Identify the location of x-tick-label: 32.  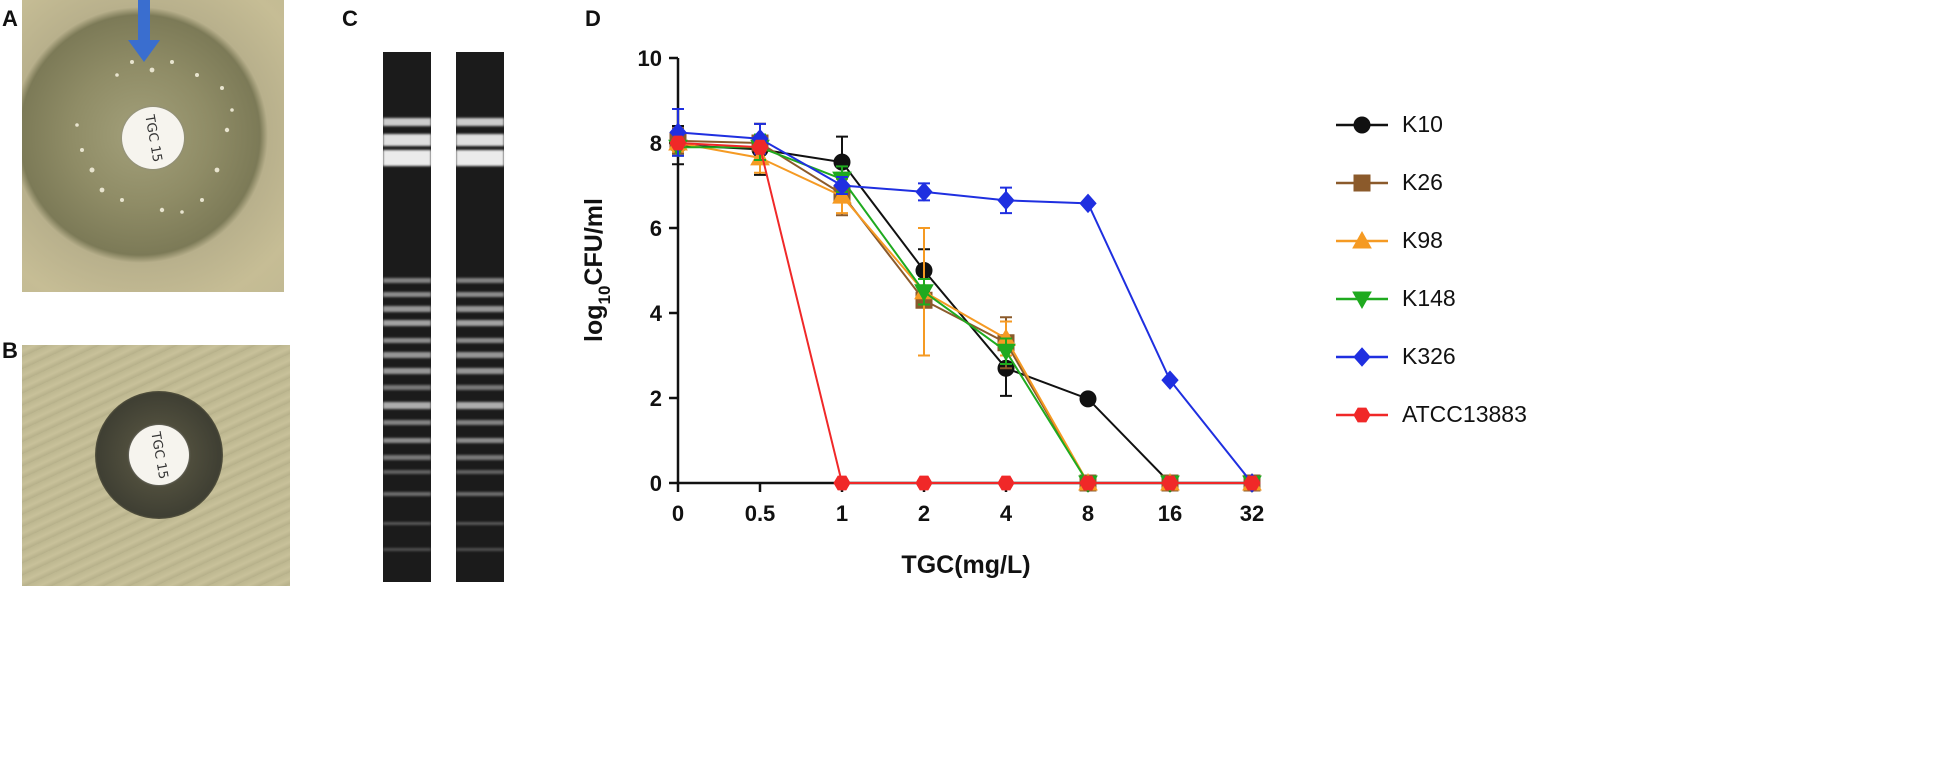
(1252, 513).